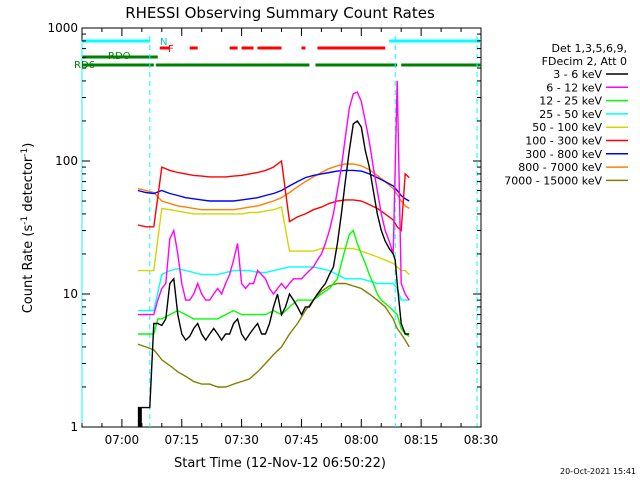 The width and height of the screenshot is (640, 480). Describe the element at coordinates (301, 440) in the screenshot. I see `x-tick-label: 07:45` at that location.